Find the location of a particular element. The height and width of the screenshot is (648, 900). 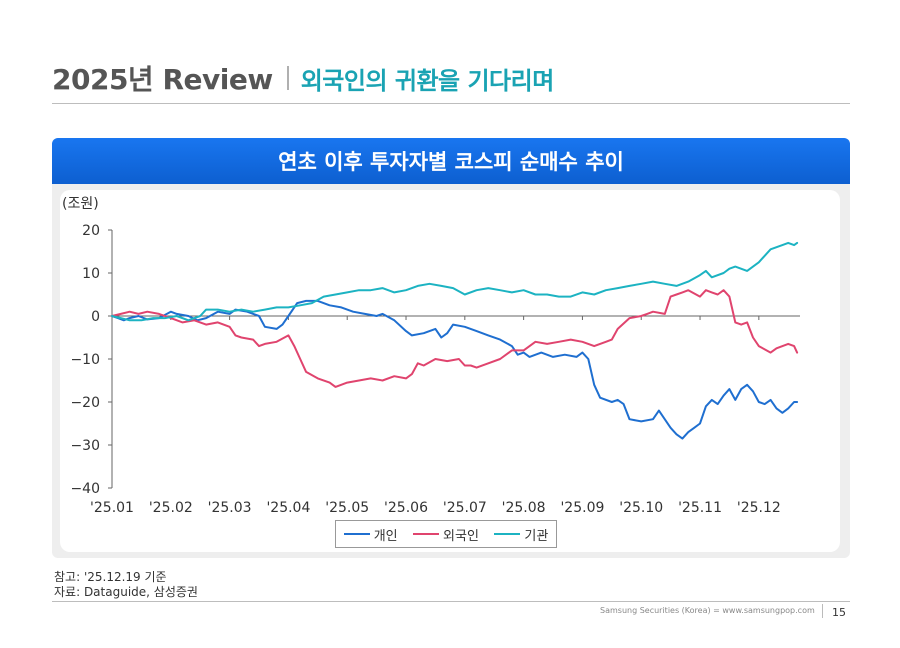

reference-note: 참고: '25.12.19 기준 is located at coordinates (110, 577).